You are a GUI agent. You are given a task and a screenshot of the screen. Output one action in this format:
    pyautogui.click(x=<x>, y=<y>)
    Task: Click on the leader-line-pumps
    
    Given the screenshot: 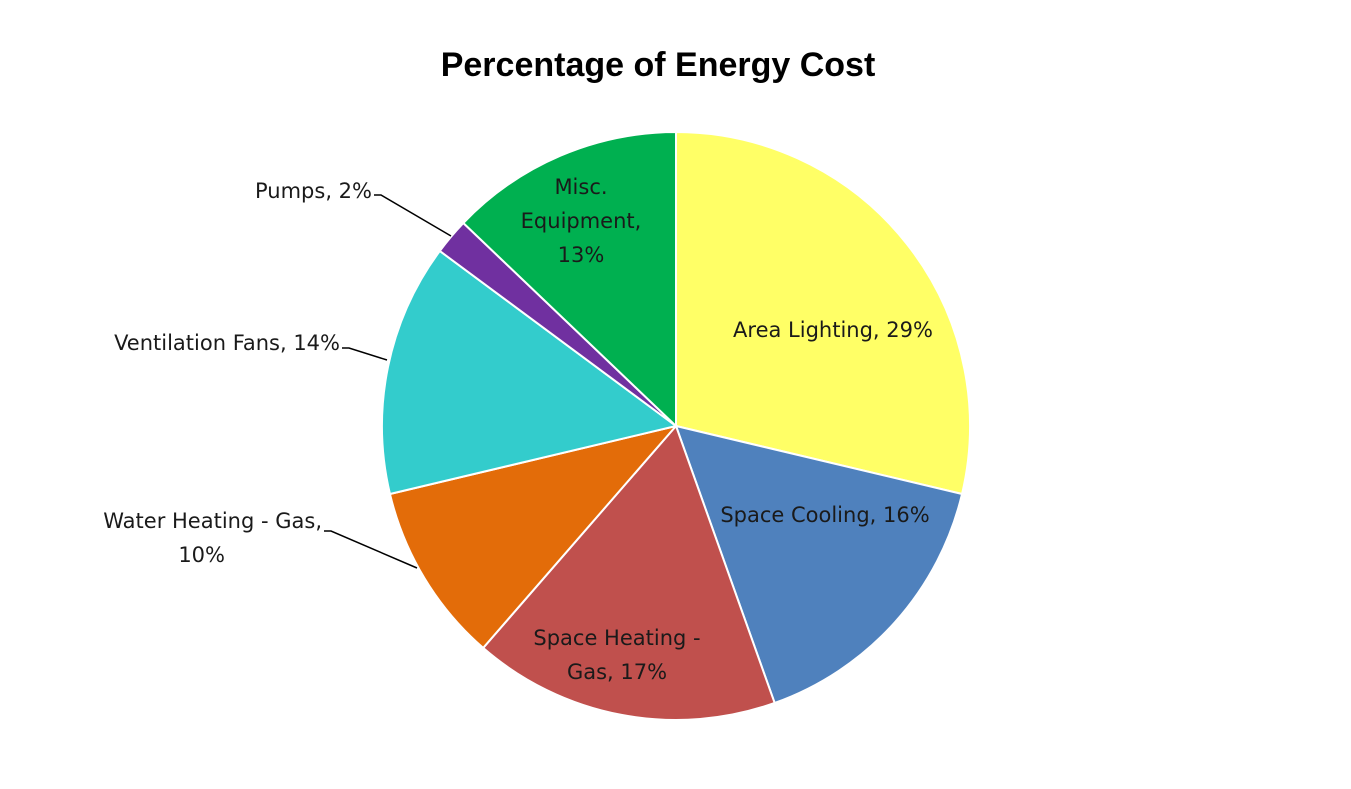 What is the action you would take?
    pyautogui.click(x=413, y=215)
    